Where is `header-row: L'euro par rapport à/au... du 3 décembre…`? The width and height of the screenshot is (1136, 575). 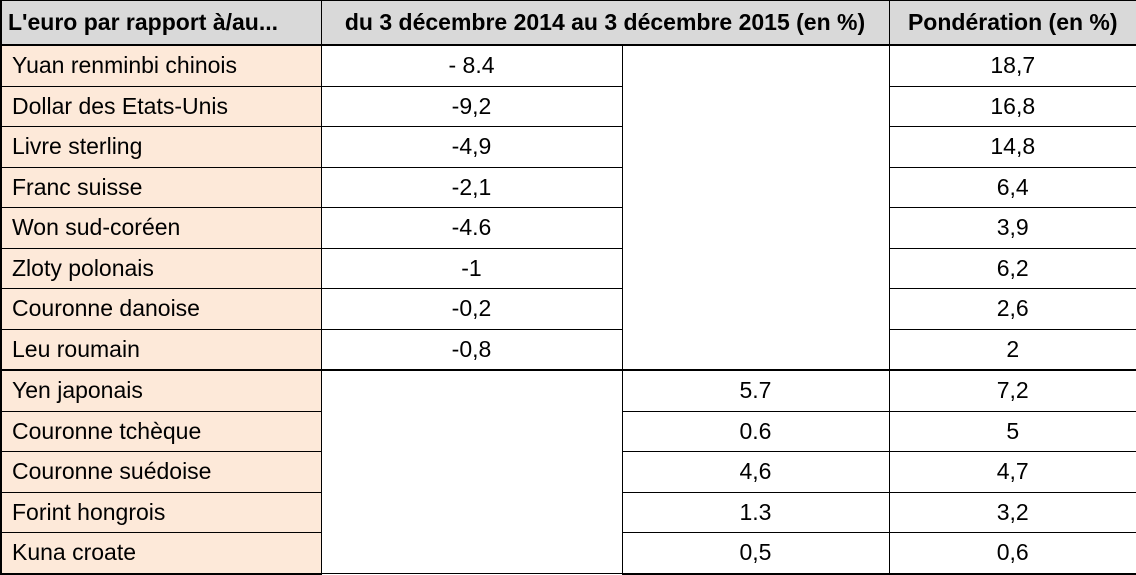
header-row: L'euro par rapport à/au... du 3 décembre… is located at coordinates (568, 23).